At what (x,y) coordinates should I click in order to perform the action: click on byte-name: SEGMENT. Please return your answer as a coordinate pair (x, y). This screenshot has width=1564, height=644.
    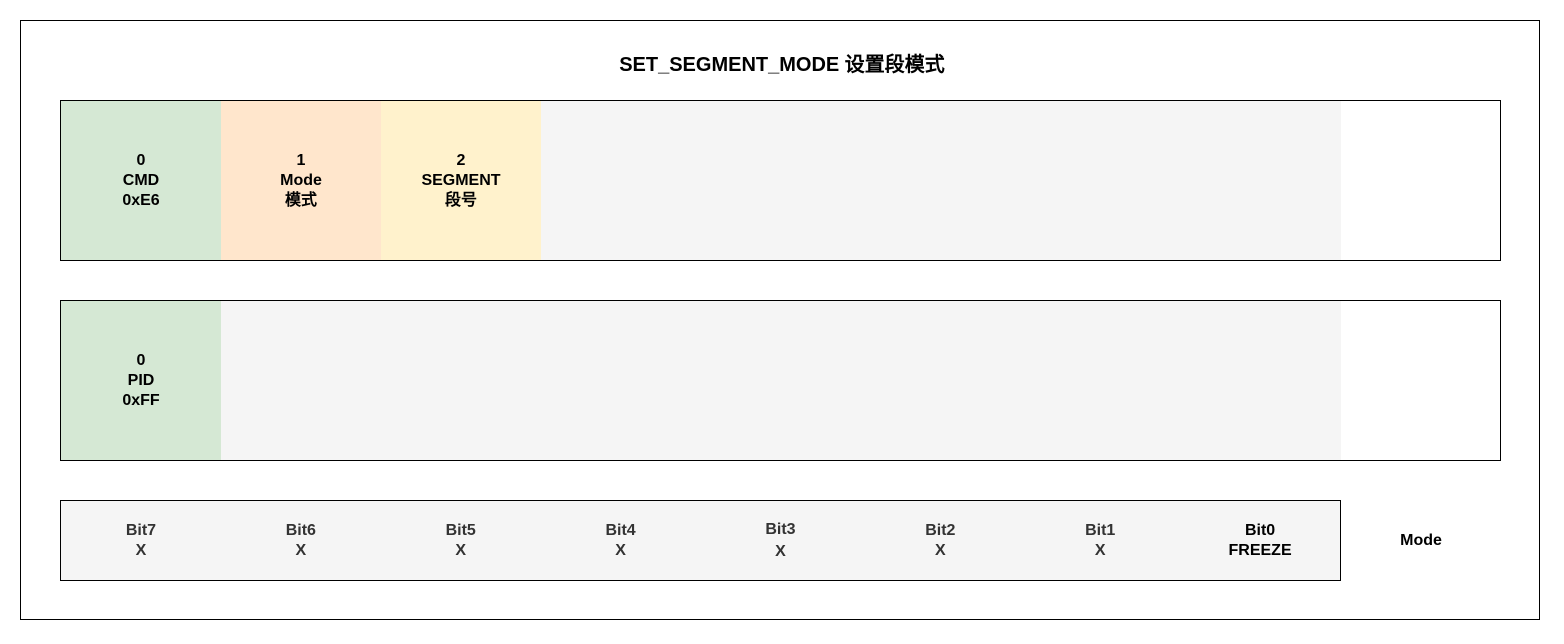
    Looking at the image, I should click on (461, 180).